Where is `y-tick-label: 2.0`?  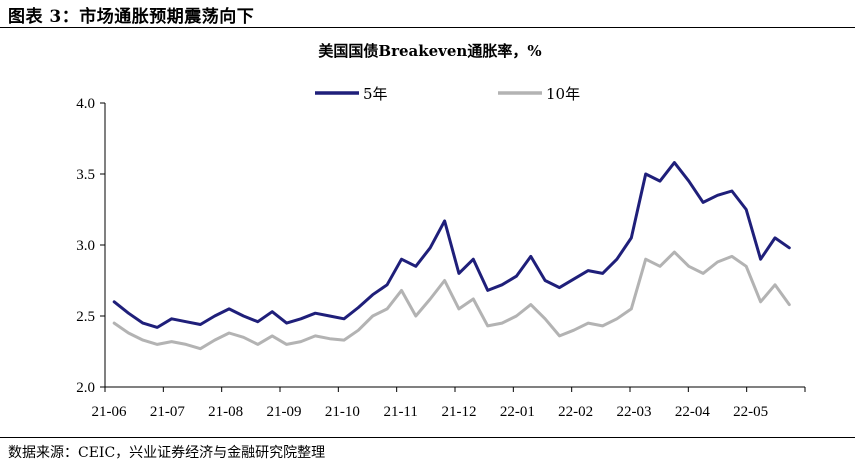 y-tick-label: 2.0 is located at coordinates (85, 388).